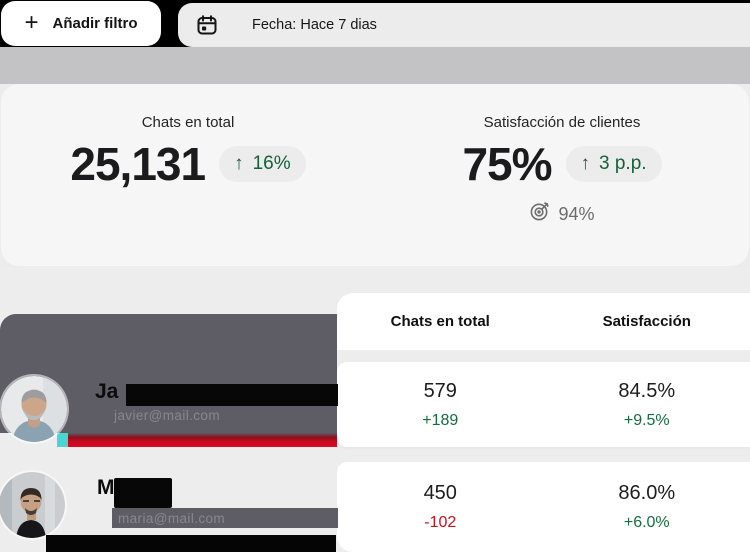 The image size is (750, 552). What do you see at coordinates (207, 25) in the screenshot?
I see `calendar-icon` at bounding box center [207, 25].